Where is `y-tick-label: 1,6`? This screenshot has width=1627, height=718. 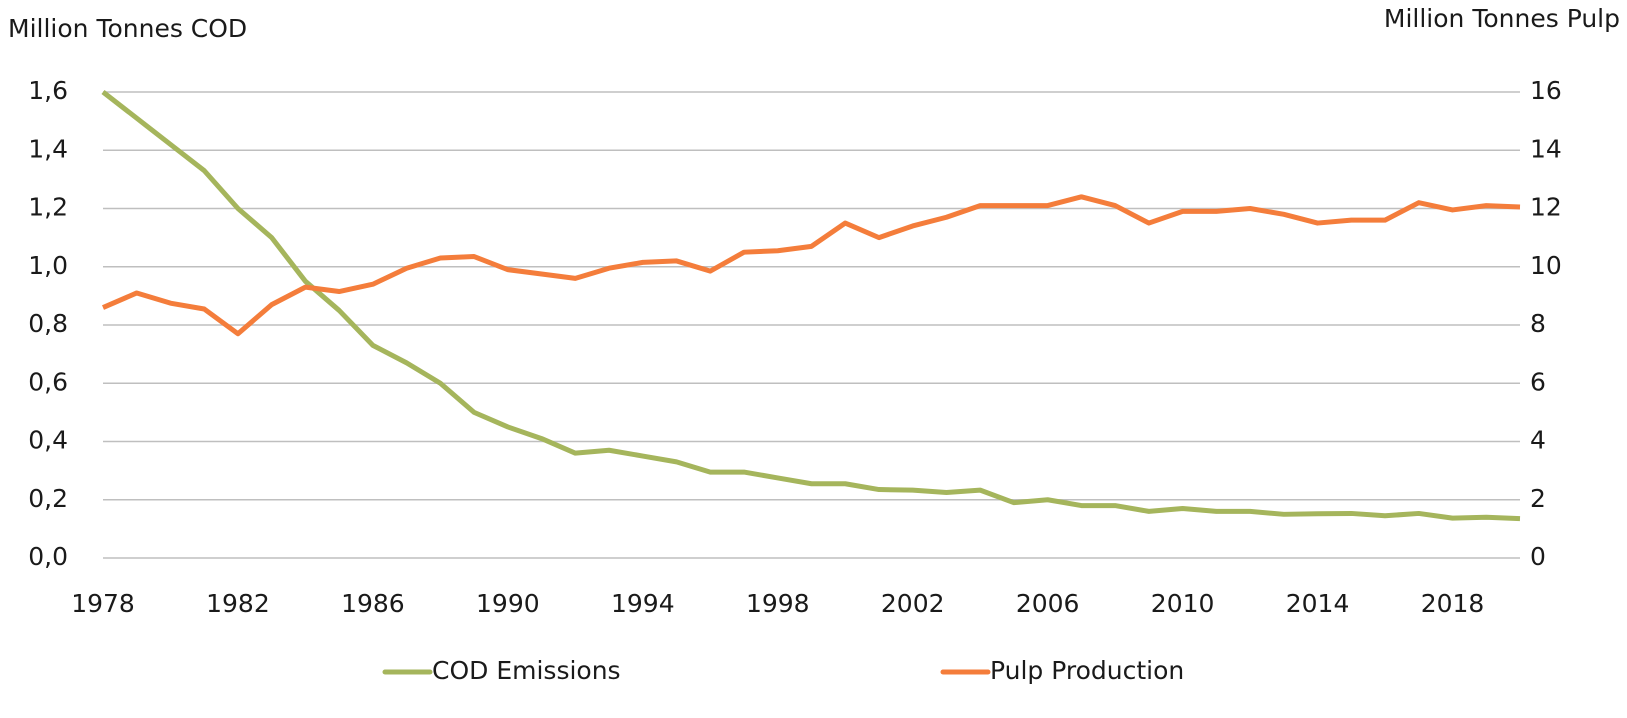
y-tick-label: 1,6 is located at coordinates (48, 90).